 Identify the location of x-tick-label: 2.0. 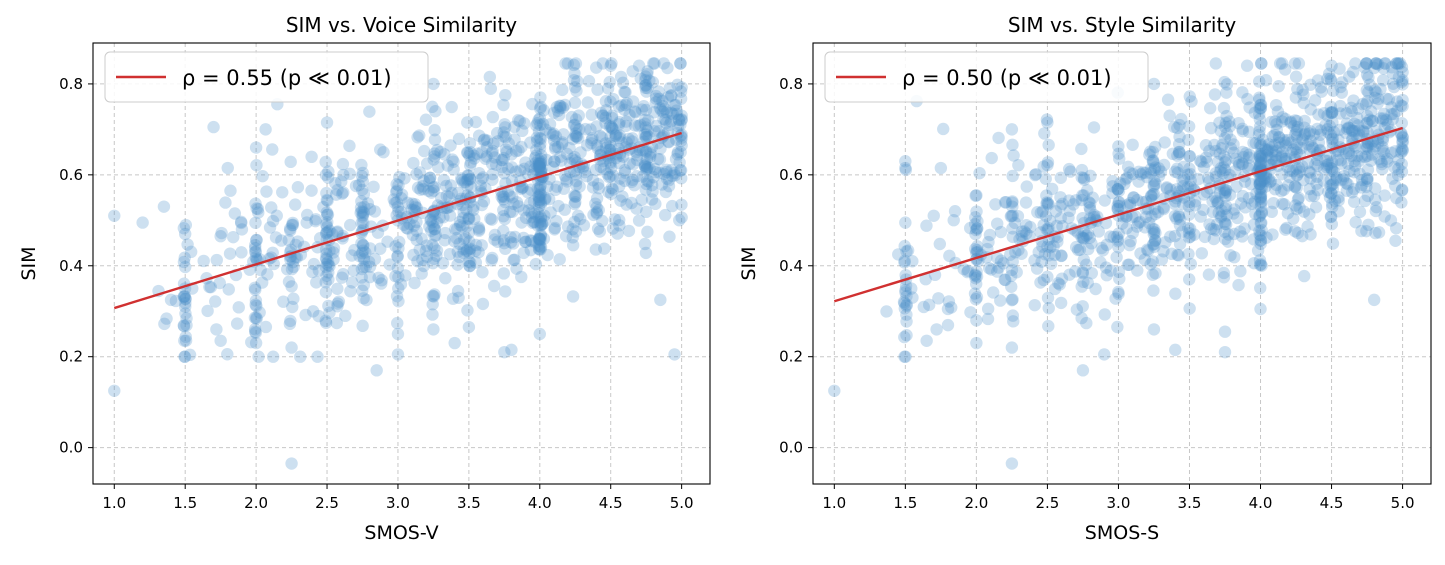
(256, 503).